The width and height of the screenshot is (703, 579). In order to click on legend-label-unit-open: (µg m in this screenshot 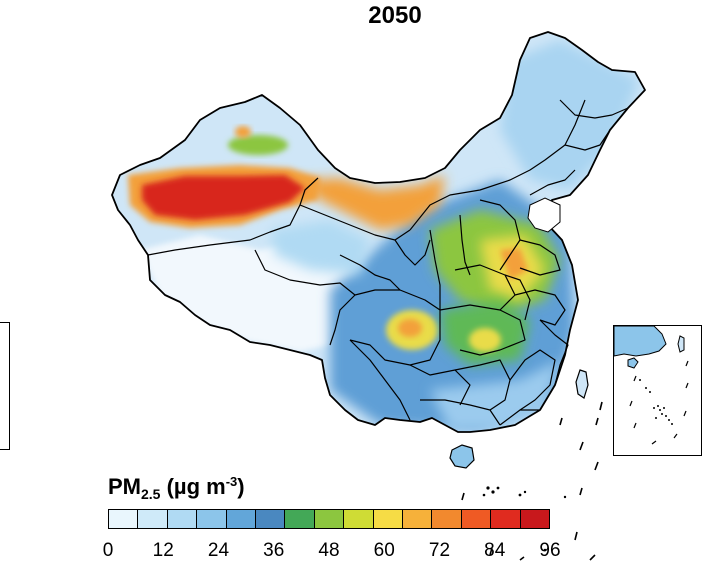, I will do `click(193, 486)`.